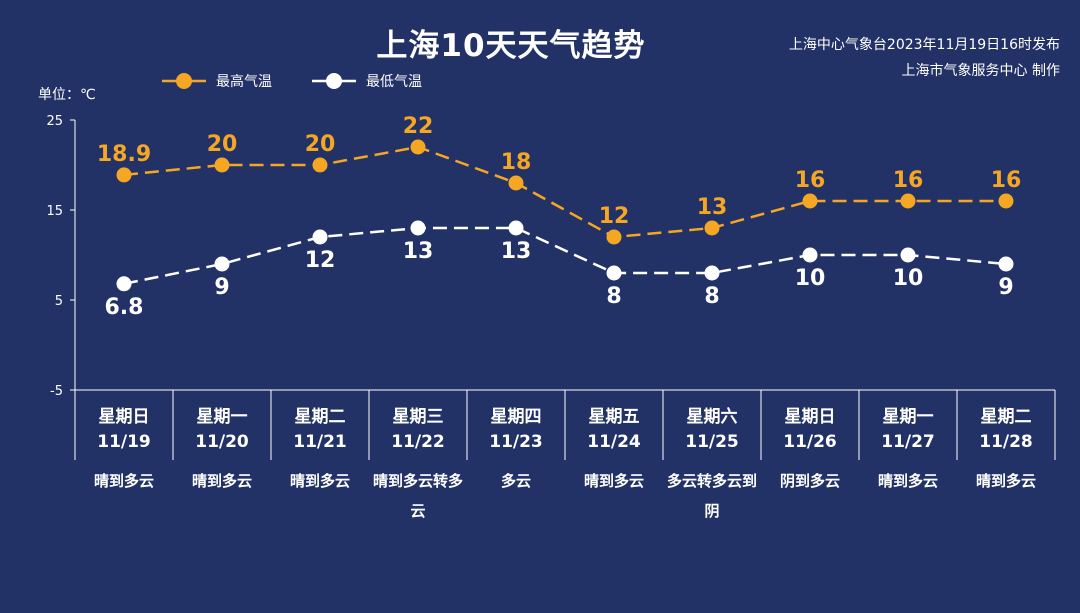 The image size is (1080, 613). I want to click on weather-label: 晴到多云转多云, so click(417, 496).